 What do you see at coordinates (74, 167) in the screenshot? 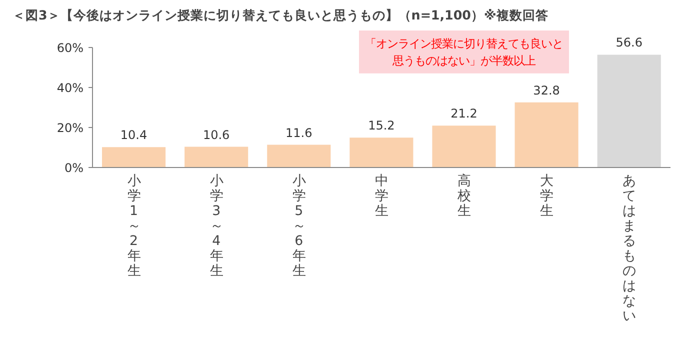
I see `y-tick-label: 0%` at bounding box center [74, 167].